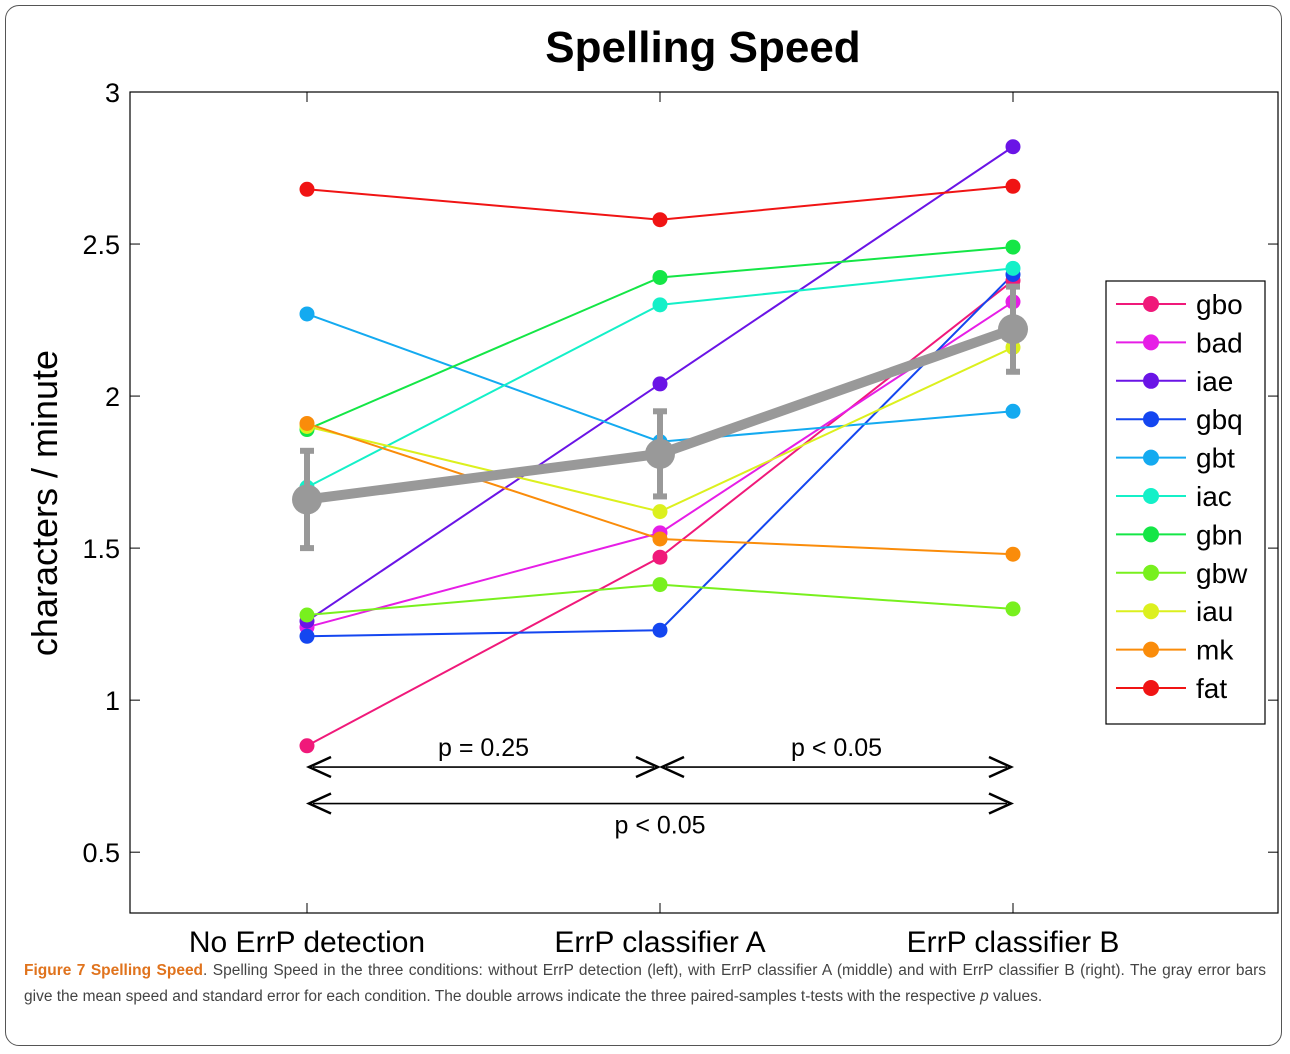 This screenshot has width=1290, height=1054. Describe the element at coordinates (1214, 381) in the screenshot. I see `legend-label-iae: iae` at that location.